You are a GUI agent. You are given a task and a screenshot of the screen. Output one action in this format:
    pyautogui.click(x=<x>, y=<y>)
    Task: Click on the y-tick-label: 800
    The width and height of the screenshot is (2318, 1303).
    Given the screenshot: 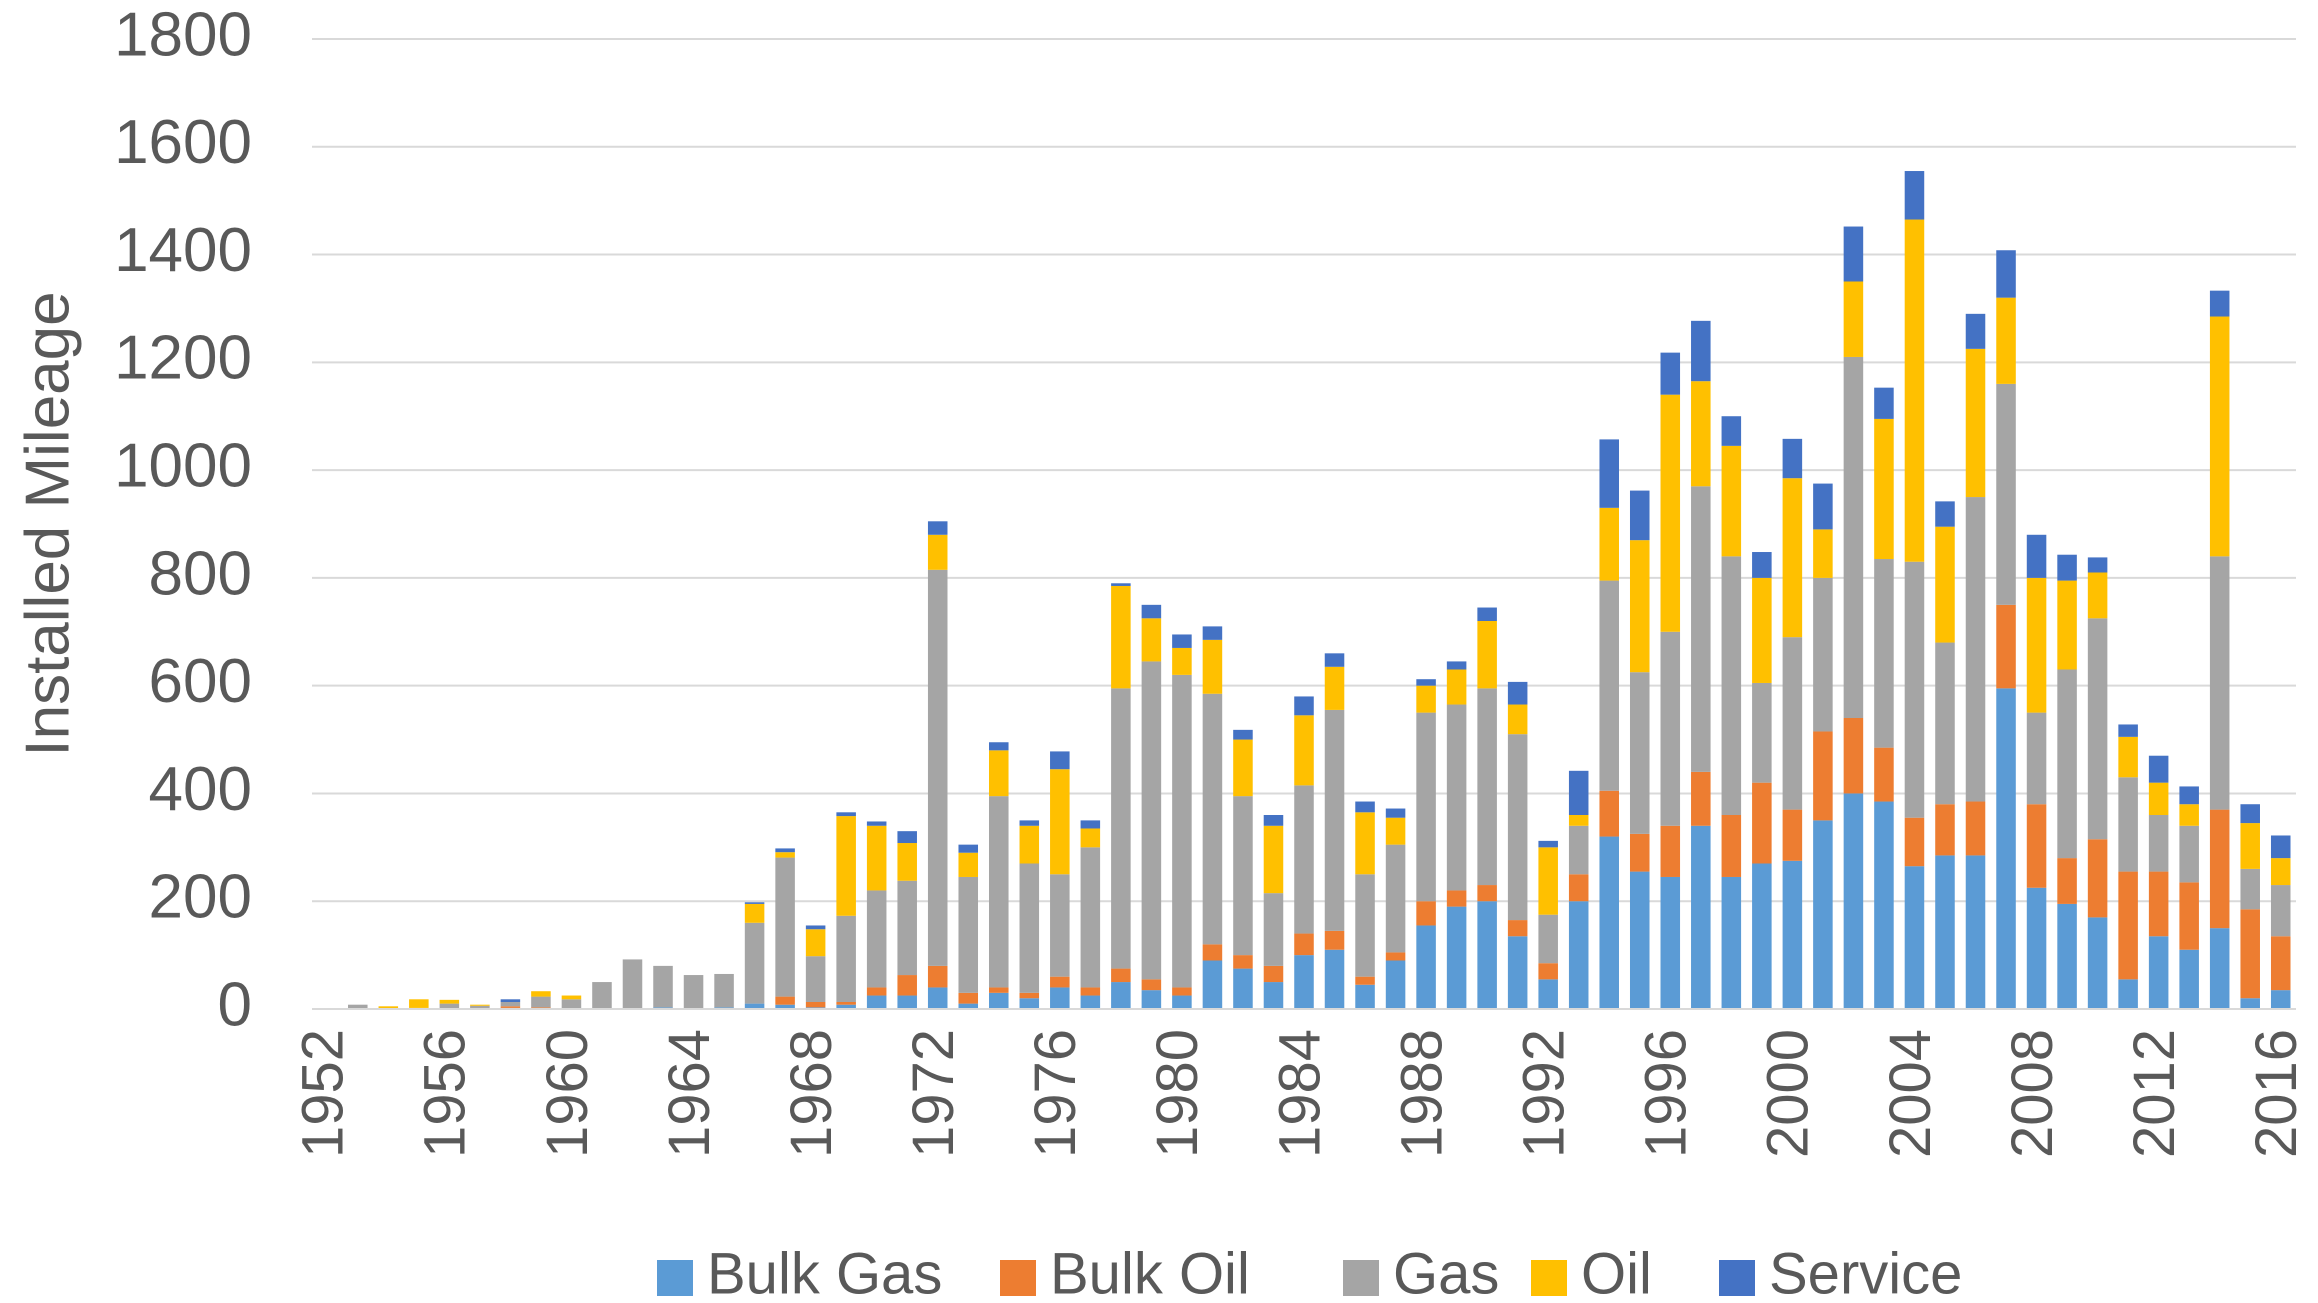 What is the action you would take?
    pyautogui.click(x=200, y=573)
    